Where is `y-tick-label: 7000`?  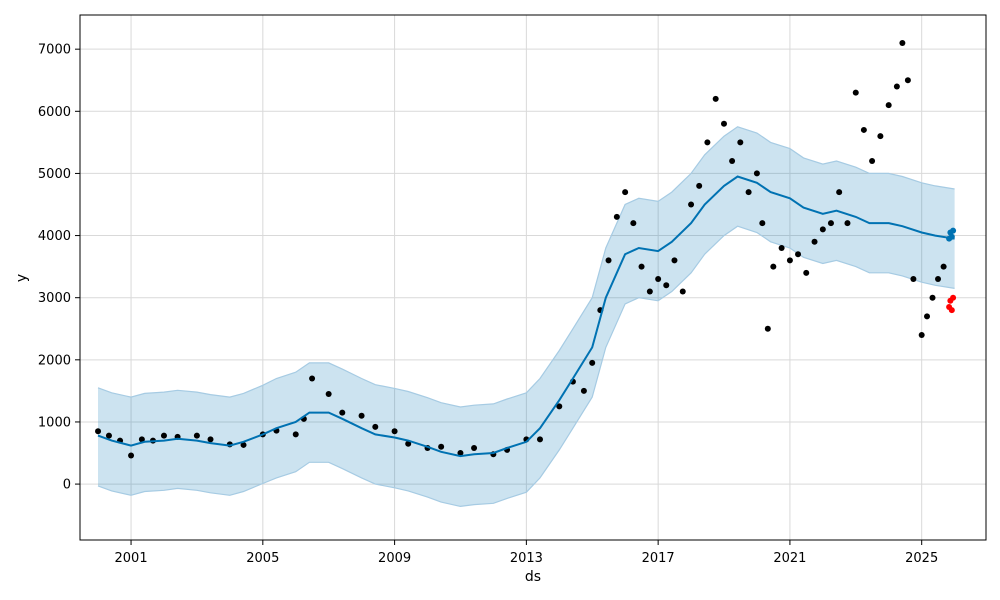
y-tick-label: 7000 is located at coordinates (54, 50).